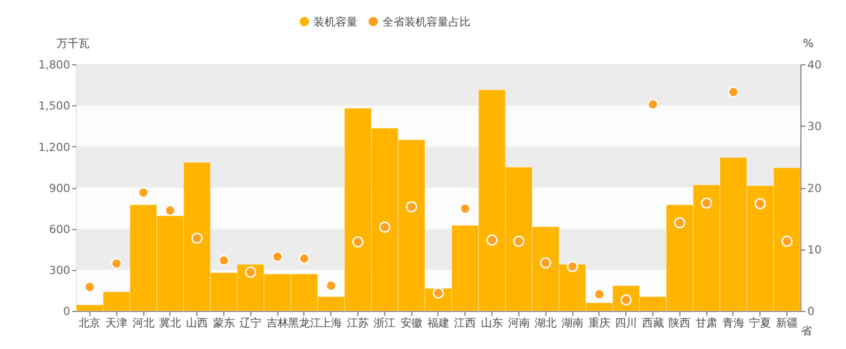 The height and width of the screenshot is (349, 846). What do you see at coordinates (59, 229) in the screenshot?
I see `y-tick-label: 600` at bounding box center [59, 229].